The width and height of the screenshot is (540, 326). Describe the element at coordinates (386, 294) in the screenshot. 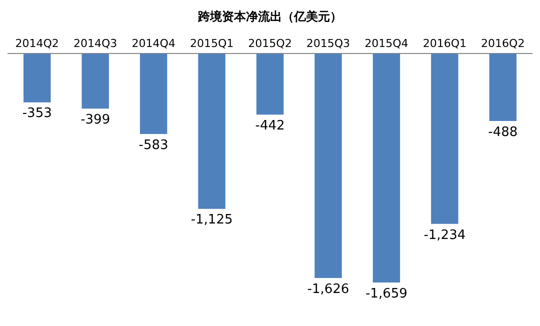

I see `data-label: -1,659` at that location.